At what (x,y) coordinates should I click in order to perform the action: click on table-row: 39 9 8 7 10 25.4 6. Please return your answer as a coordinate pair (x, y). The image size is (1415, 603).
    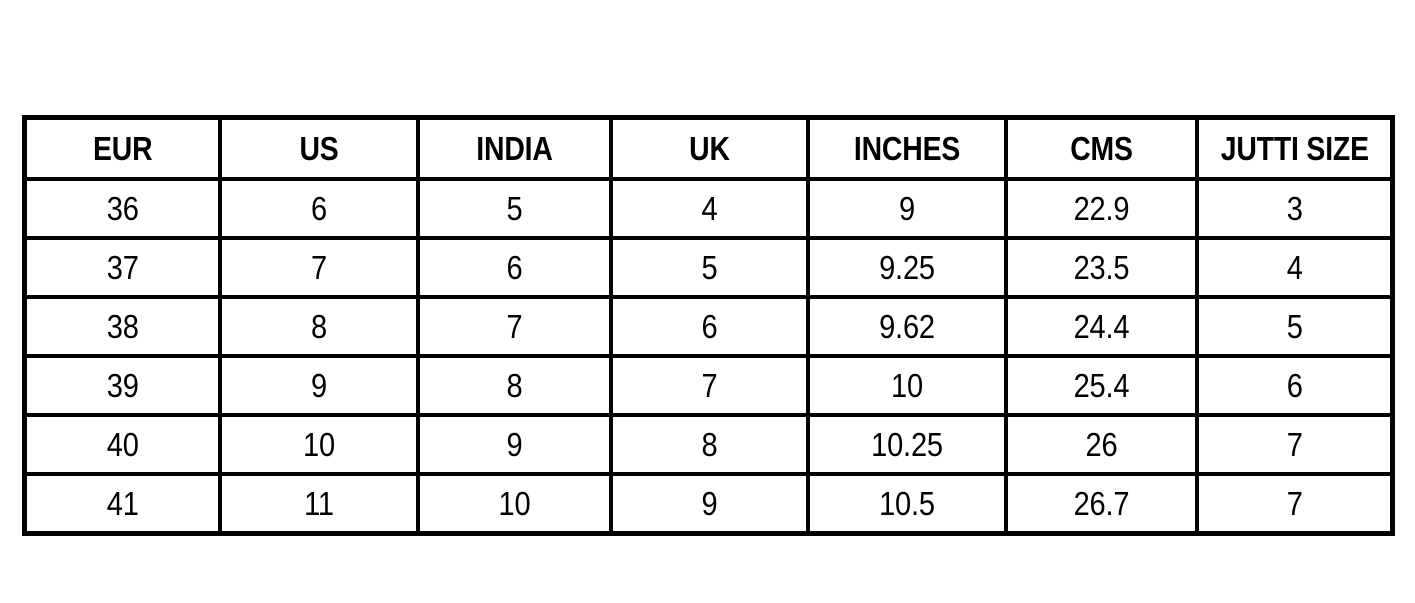
    Looking at the image, I should click on (709, 385).